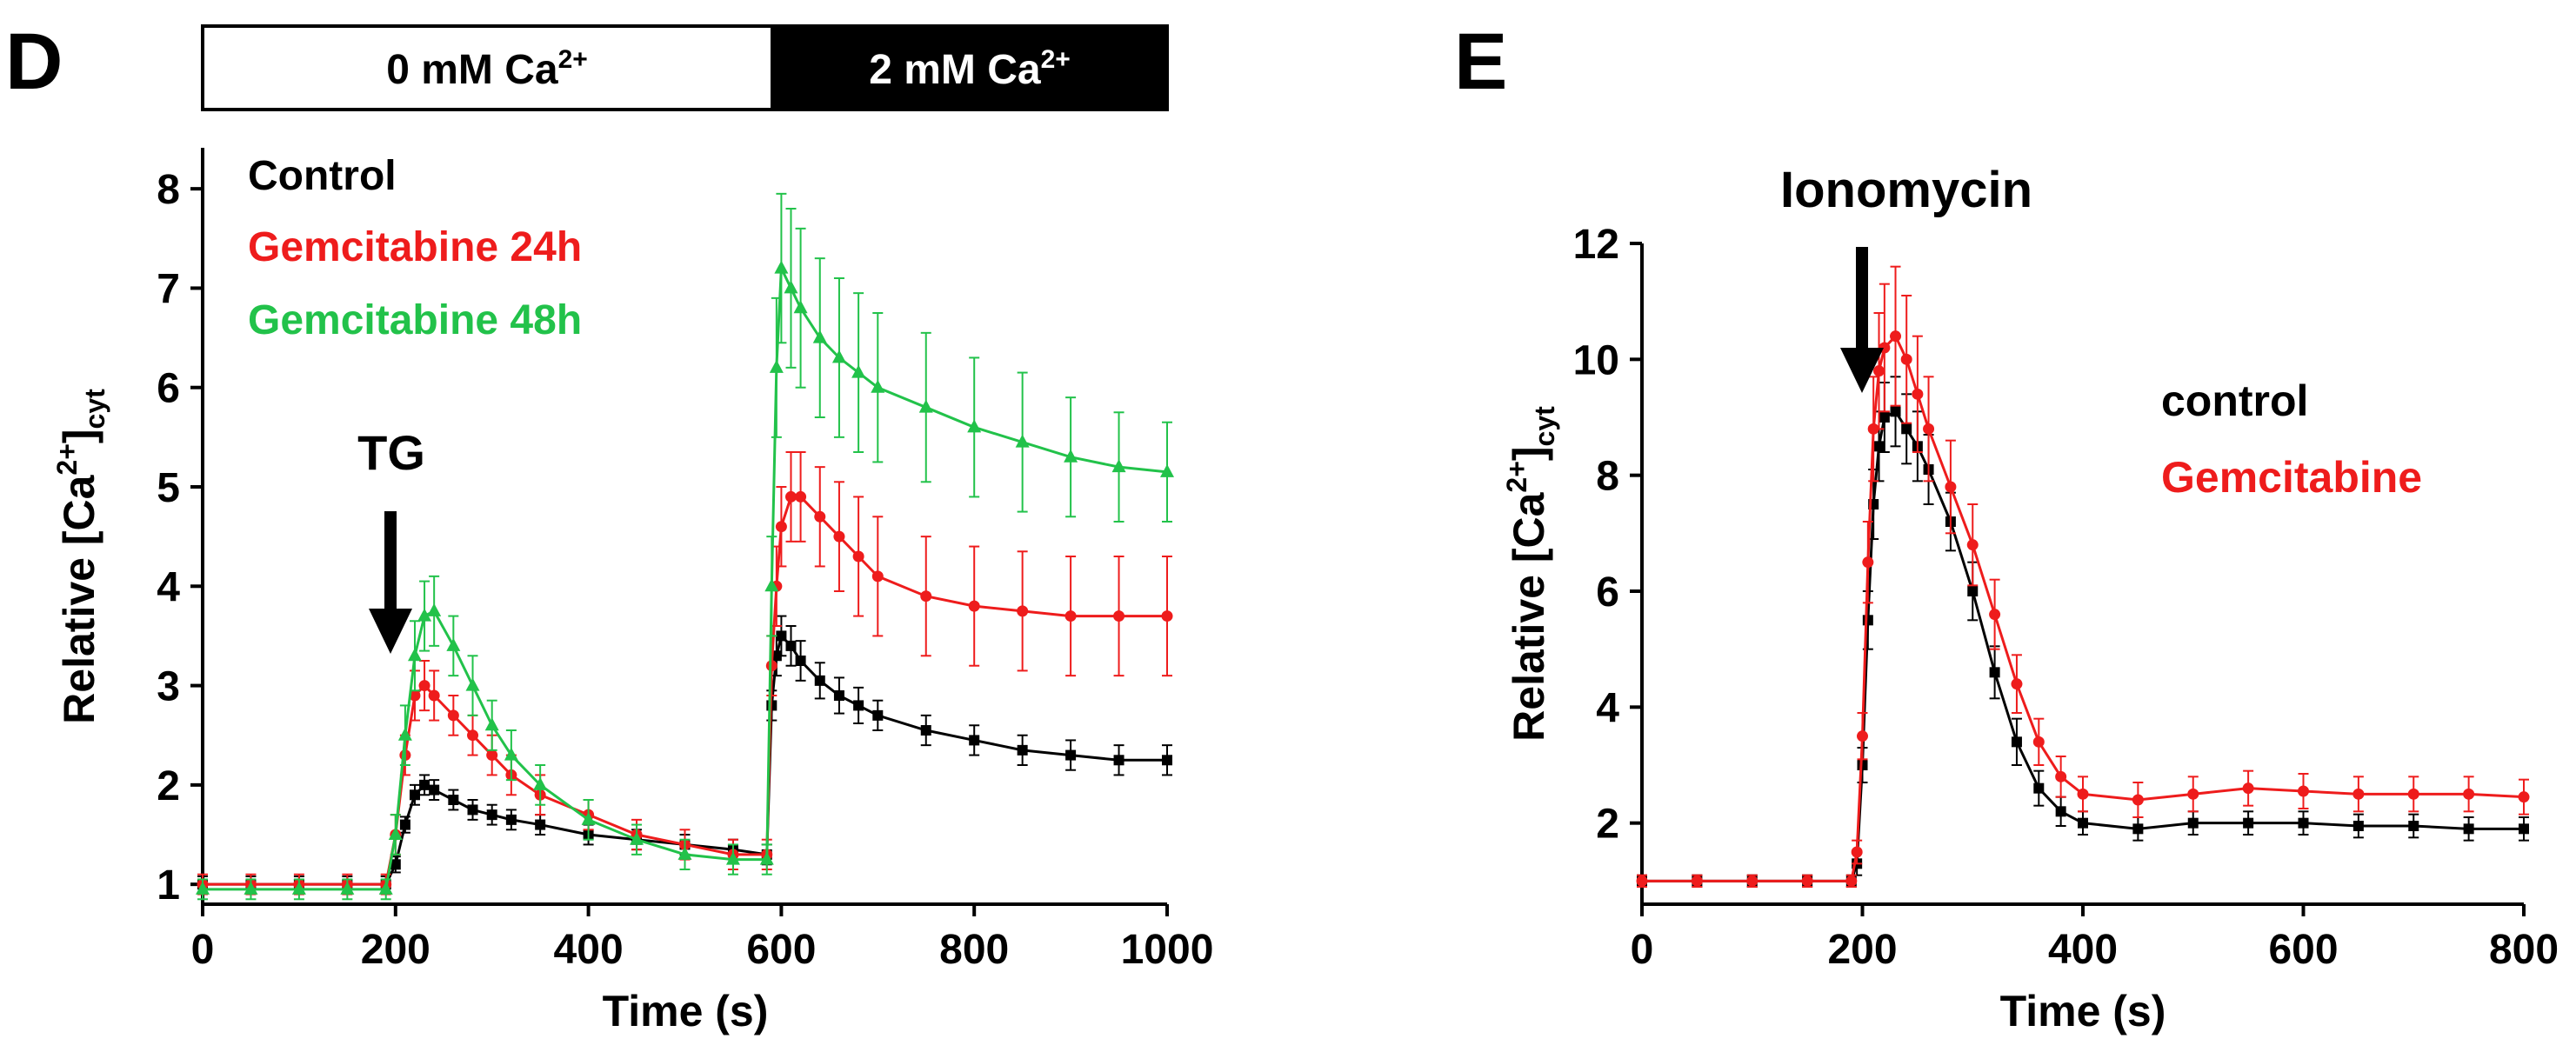 The height and width of the screenshot is (1052, 2576). Describe the element at coordinates (2291, 439) in the screenshot. I see `legend-e: control Gemcitabine` at that location.